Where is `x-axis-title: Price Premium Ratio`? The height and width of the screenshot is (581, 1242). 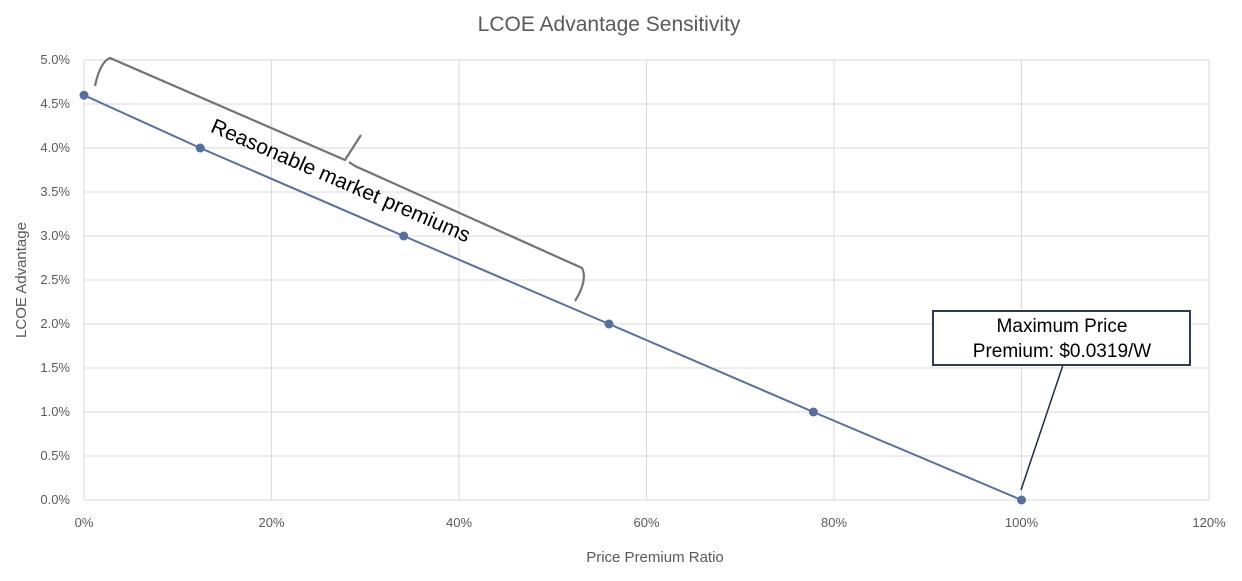 x-axis-title: Price Premium Ratio is located at coordinates (655, 557).